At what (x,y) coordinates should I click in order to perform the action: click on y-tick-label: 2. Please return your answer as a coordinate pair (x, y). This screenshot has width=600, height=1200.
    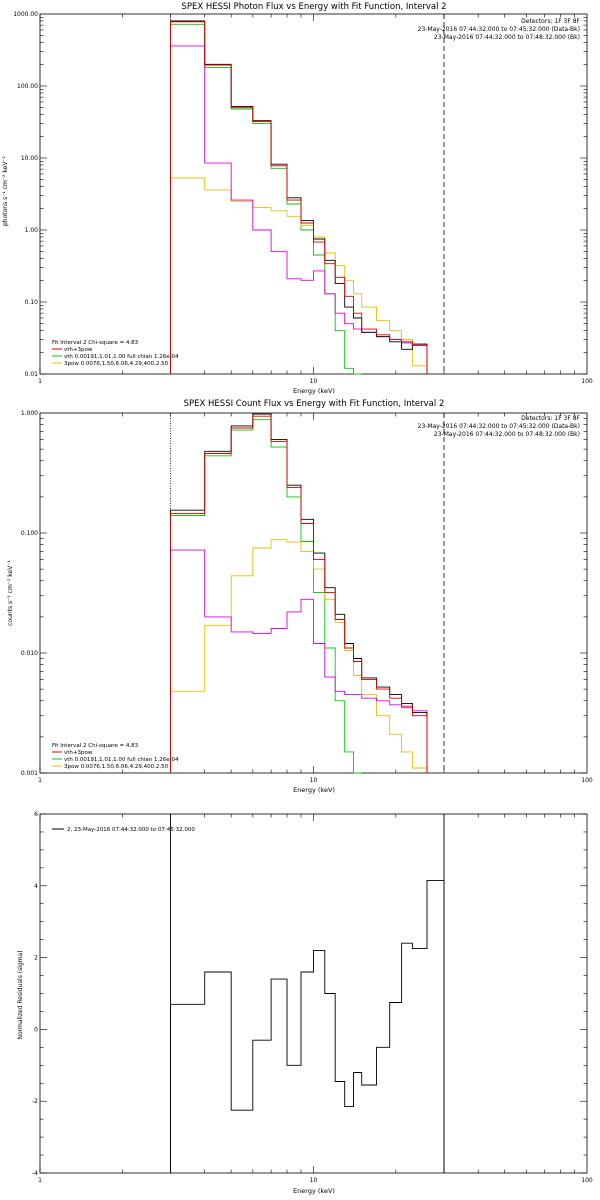
    Looking at the image, I should click on (36, 958).